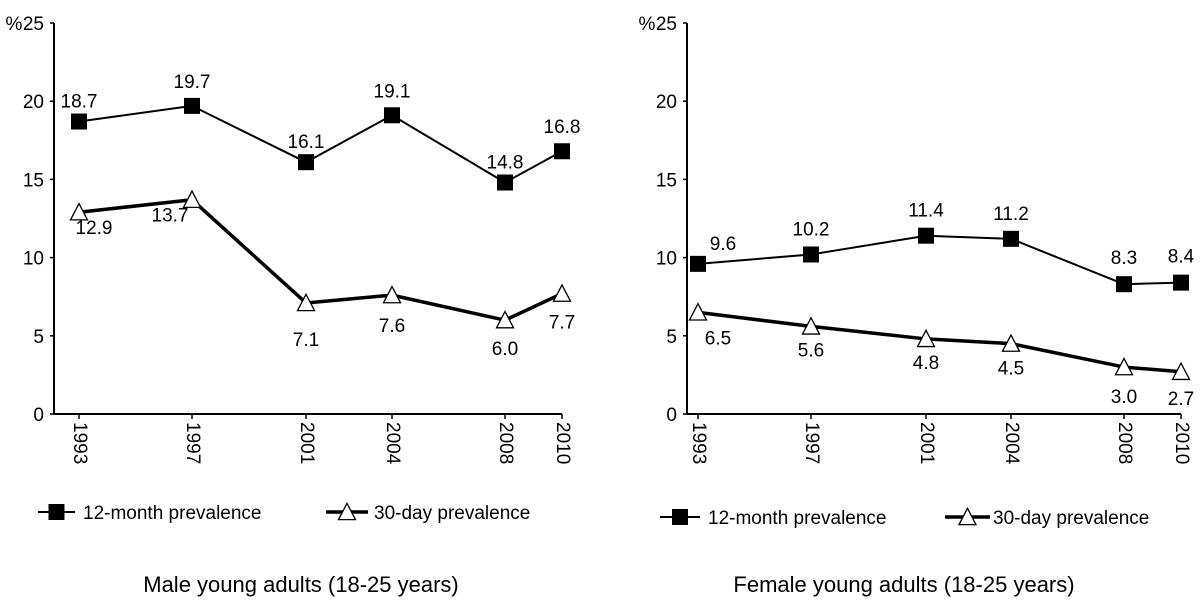  Describe the element at coordinates (94, 228) in the screenshot. I see `data-label: 12.9` at that location.